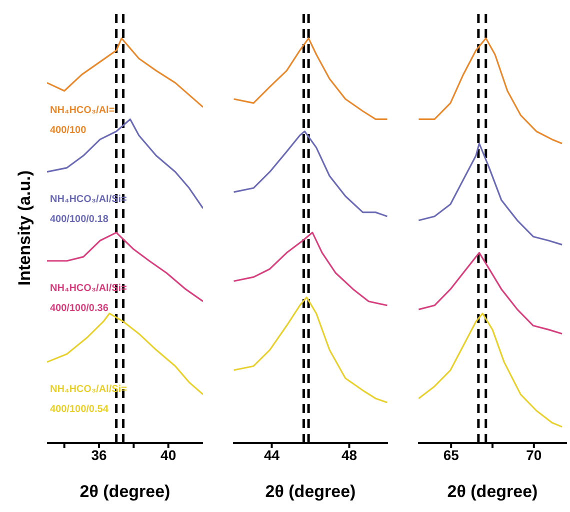 The image size is (570, 512). I want to click on x-tick-label: 65, so click(451, 454).